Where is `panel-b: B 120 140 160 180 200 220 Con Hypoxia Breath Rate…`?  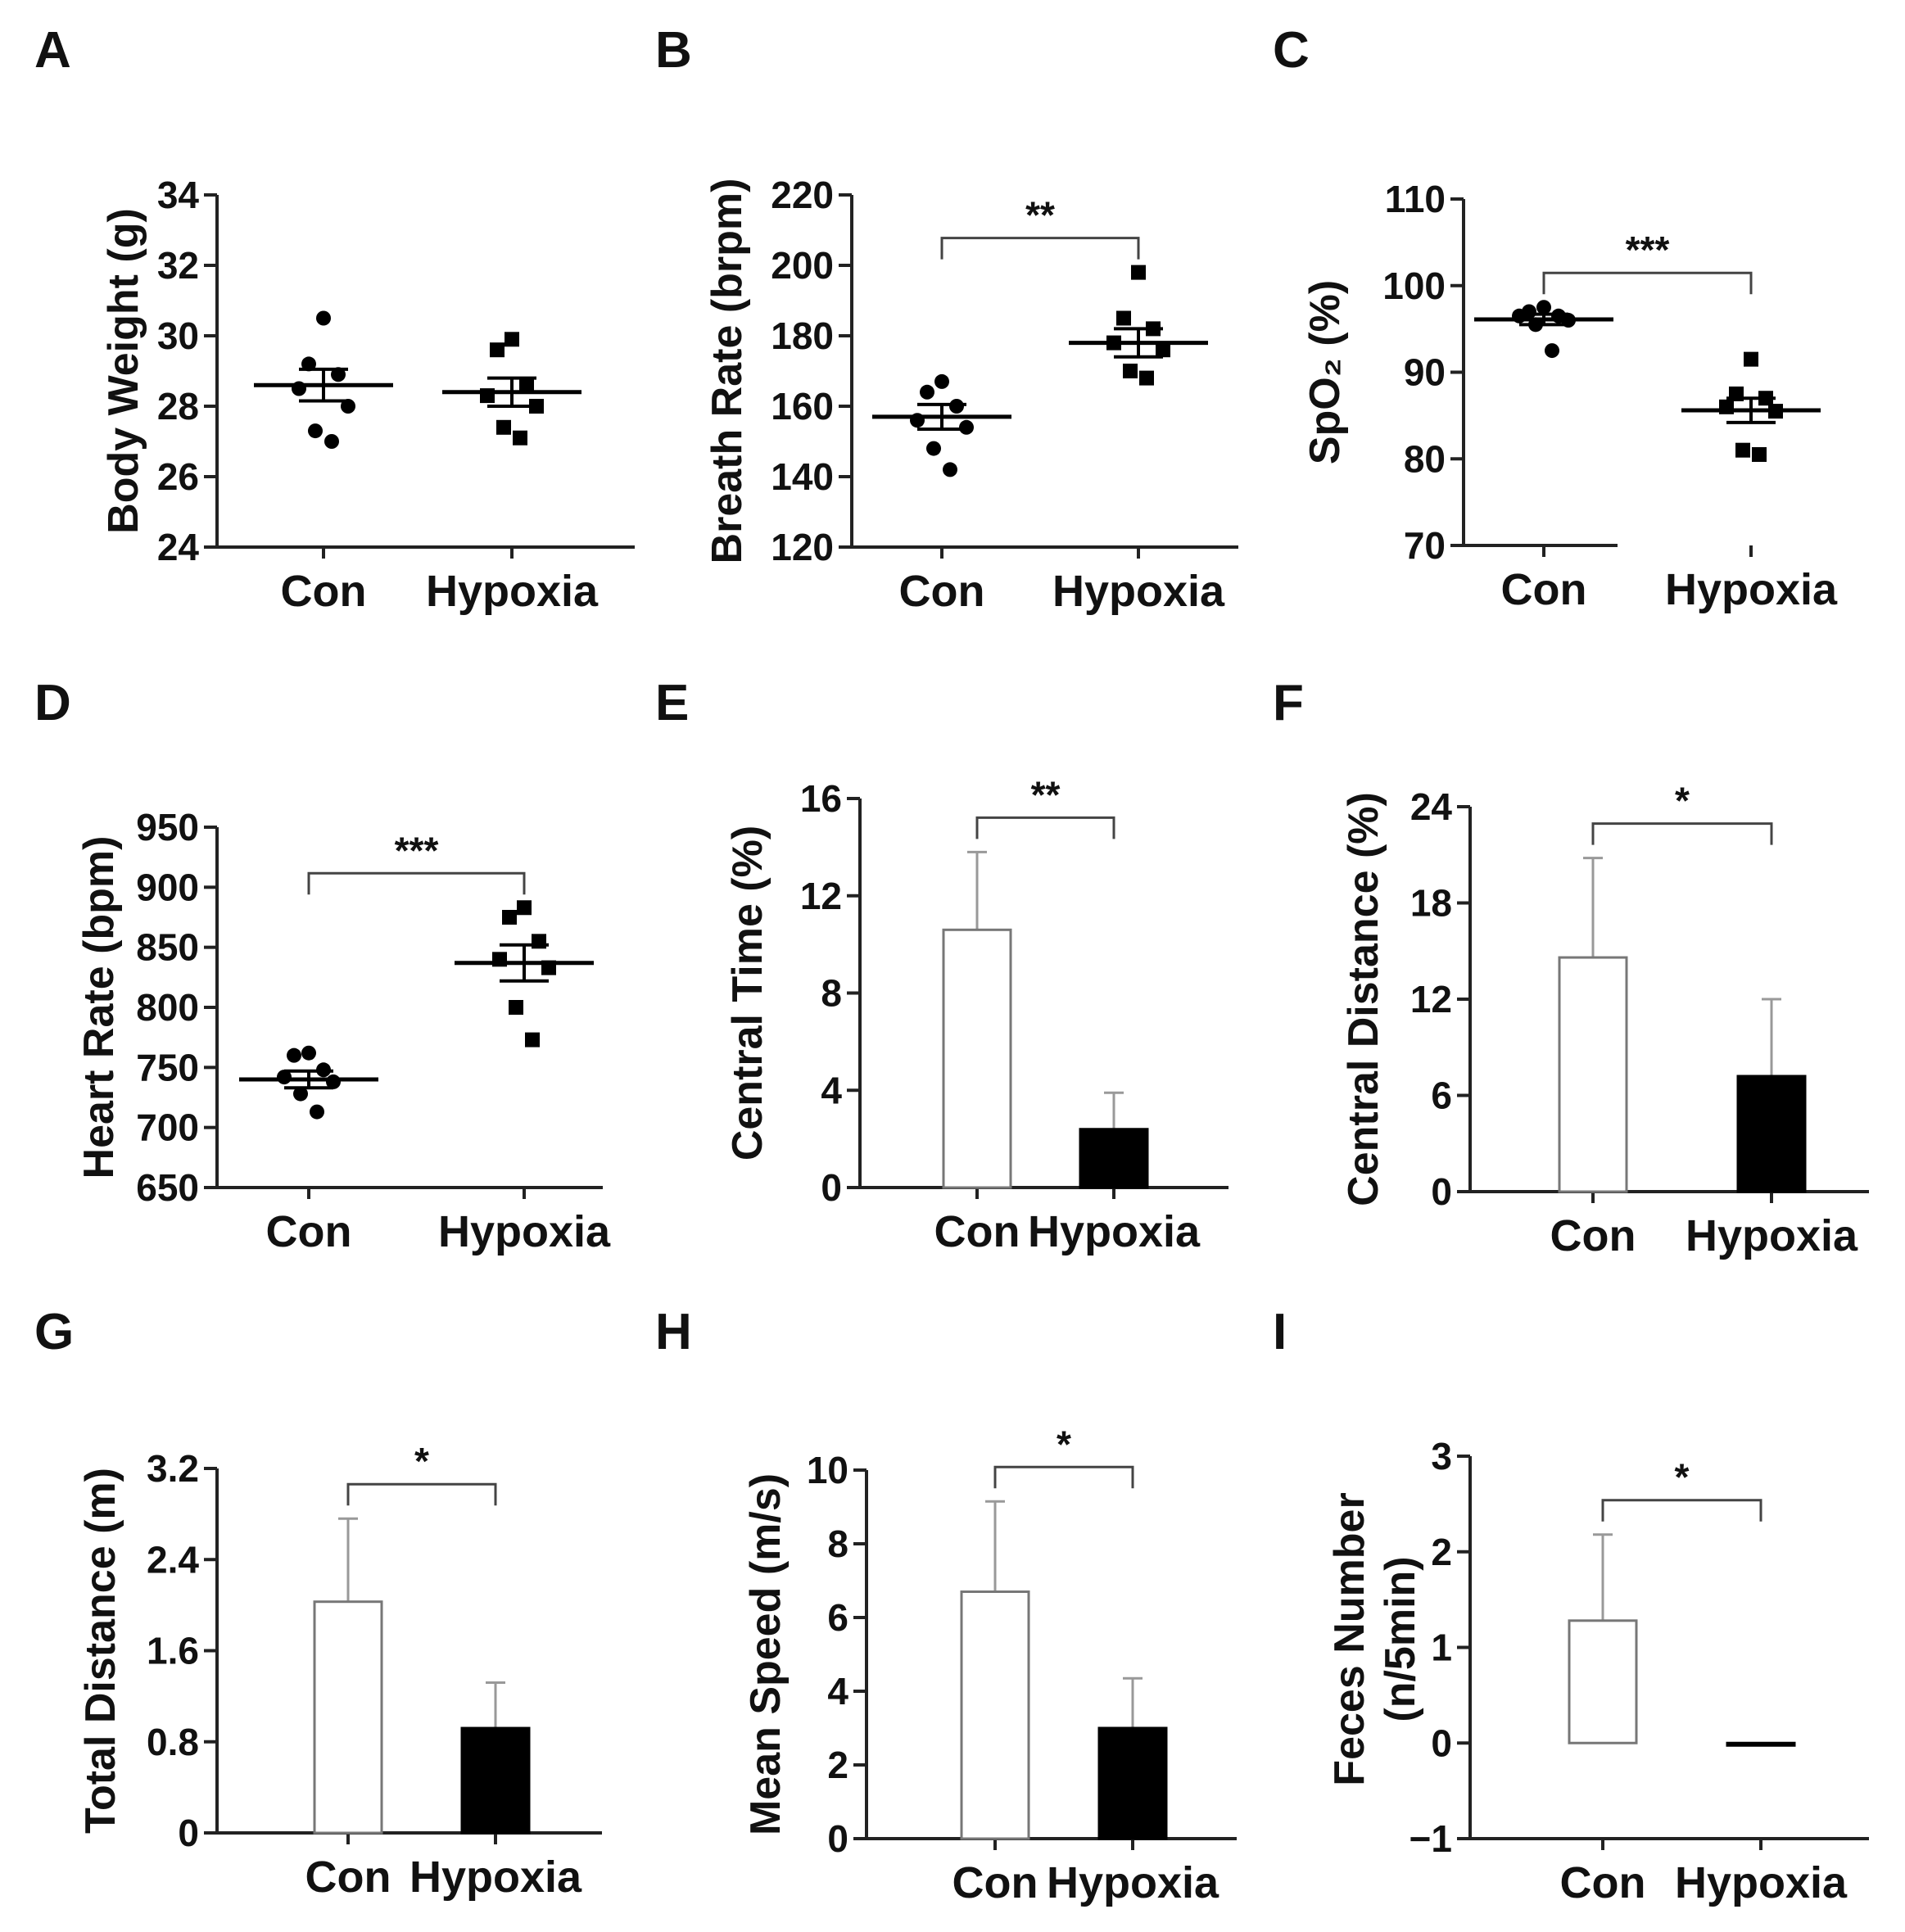 panel-b: B 120 140 160 180 200 220 Con Hypoxia Breath Rate… is located at coordinates (946, 319).